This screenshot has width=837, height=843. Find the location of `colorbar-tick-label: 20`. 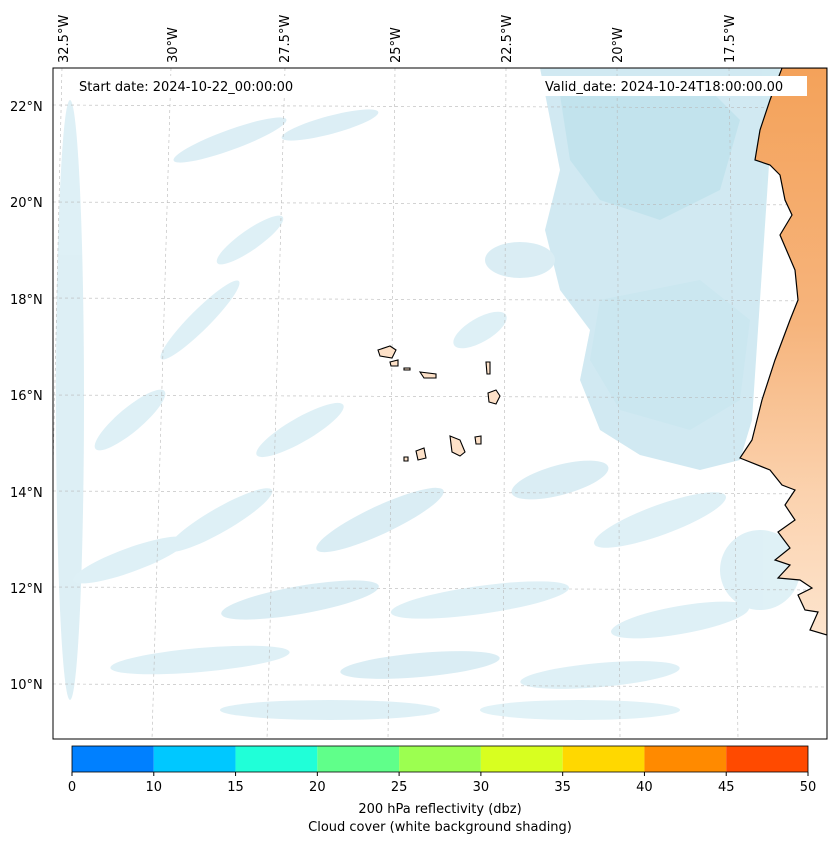

colorbar-tick-label: 20 is located at coordinates (317, 787).